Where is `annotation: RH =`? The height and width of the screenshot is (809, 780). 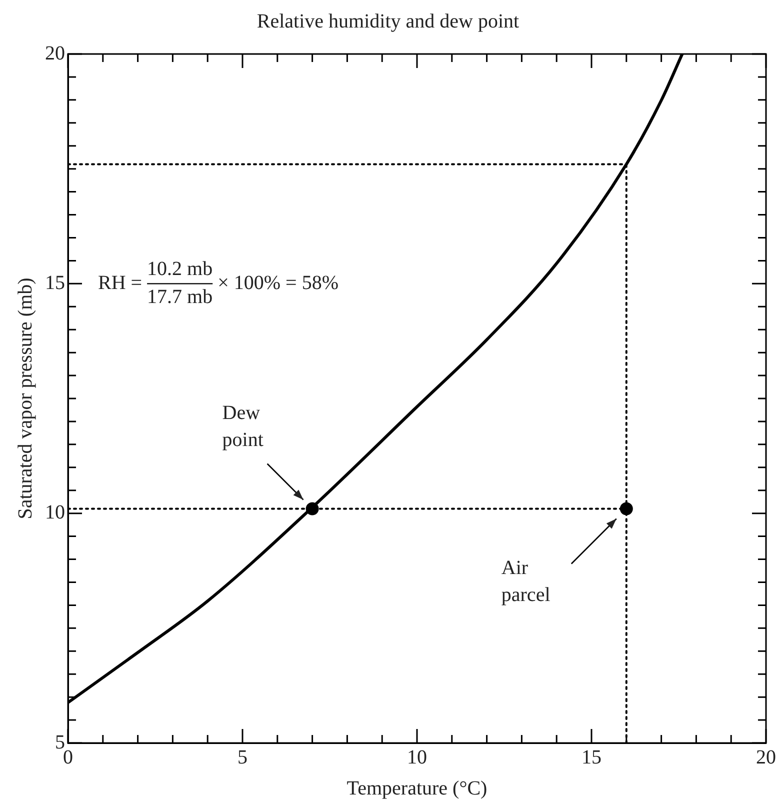
annotation: RH = is located at coordinates (123, 283).